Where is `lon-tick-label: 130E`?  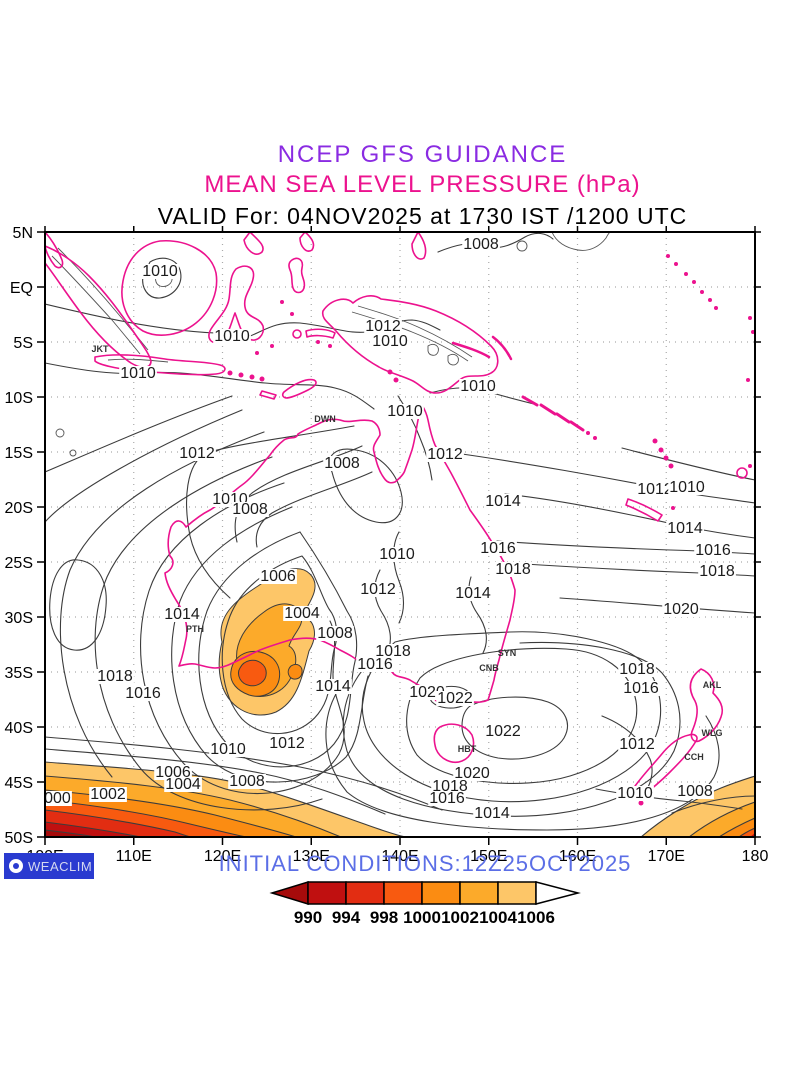 lon-tick-label: 130E is located at coordinates (311, 856).